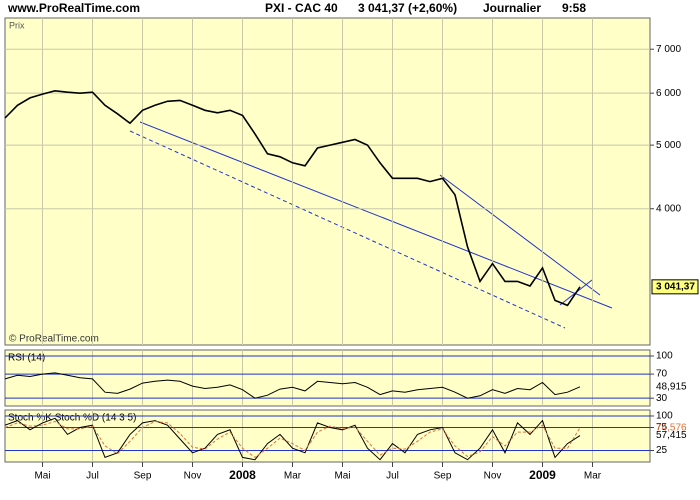 The height and width of the screenshot is (500, 700). What do you see at coordinates (671, 435) in the screenshot?
I see `value-label: 57,415` at bounding box center [671, 435].